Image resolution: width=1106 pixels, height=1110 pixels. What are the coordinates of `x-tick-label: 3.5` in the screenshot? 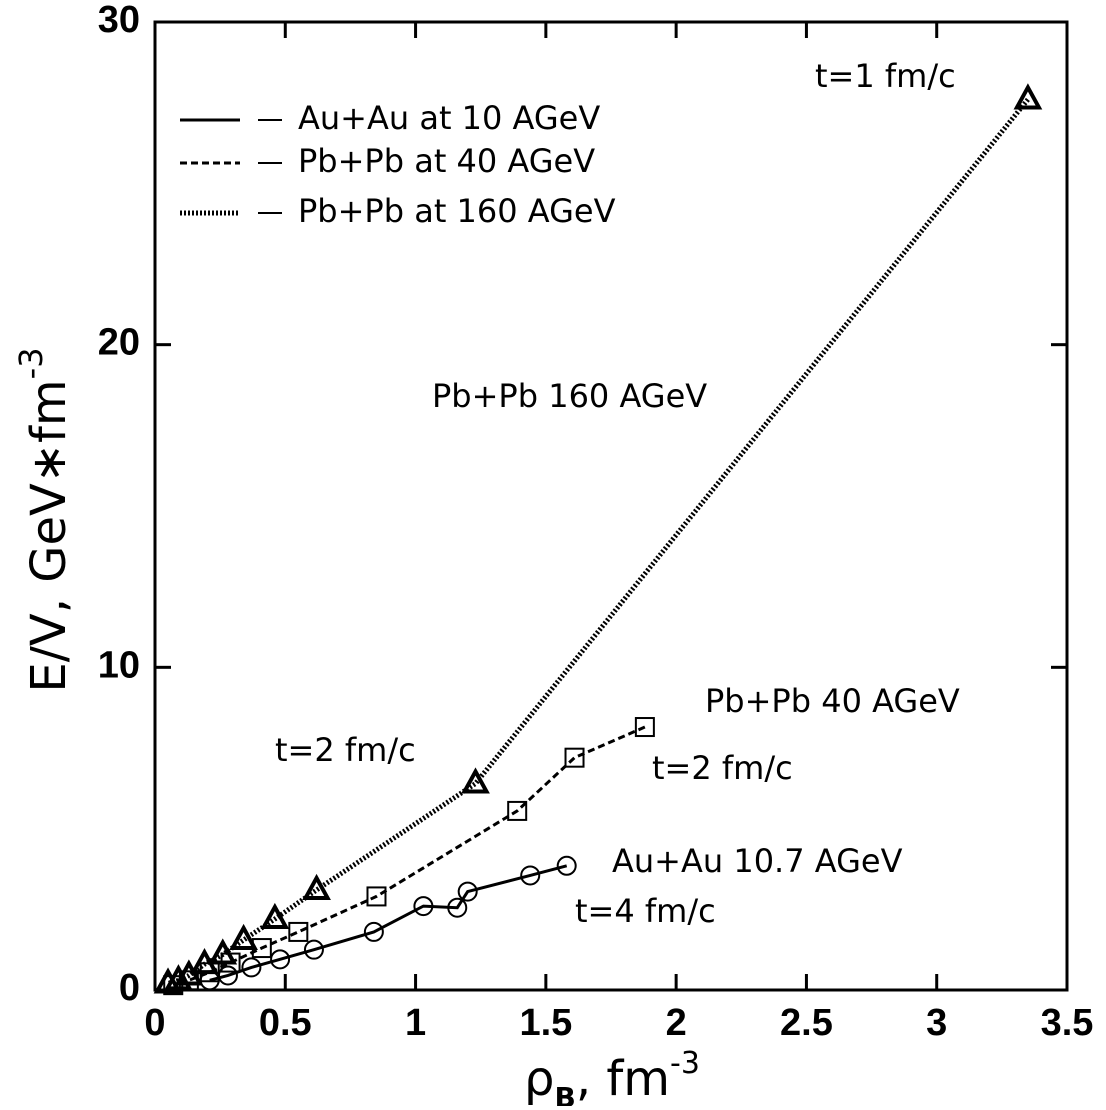 It's located at (1067, 1023).